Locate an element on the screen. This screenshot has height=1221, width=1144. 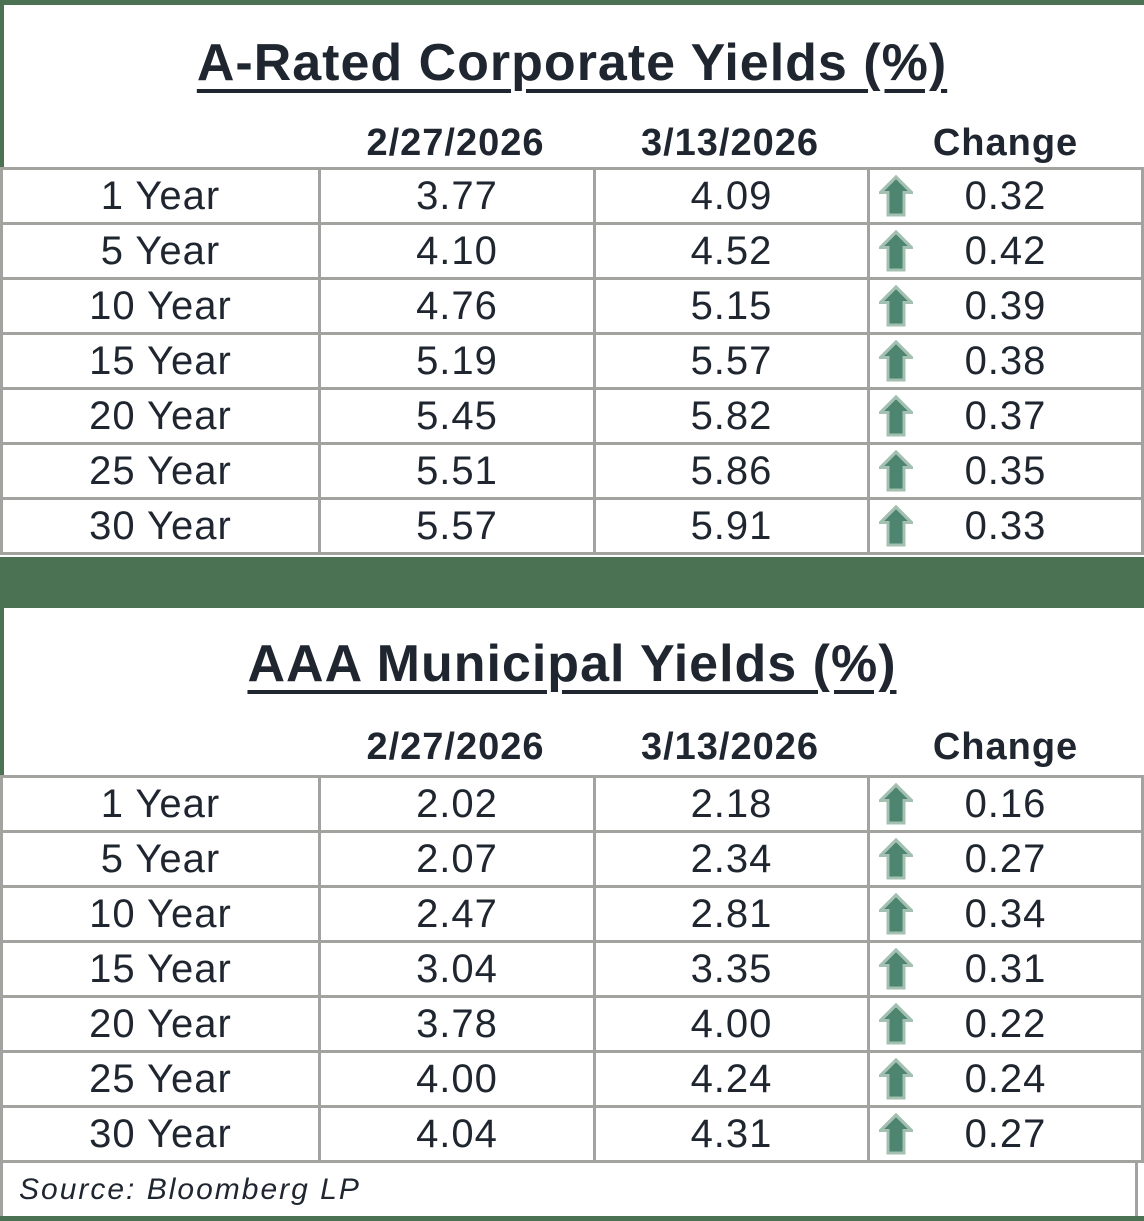
table-row: 10 Year 2.47 2.81 0.34 is located at coordinates (572, 914).